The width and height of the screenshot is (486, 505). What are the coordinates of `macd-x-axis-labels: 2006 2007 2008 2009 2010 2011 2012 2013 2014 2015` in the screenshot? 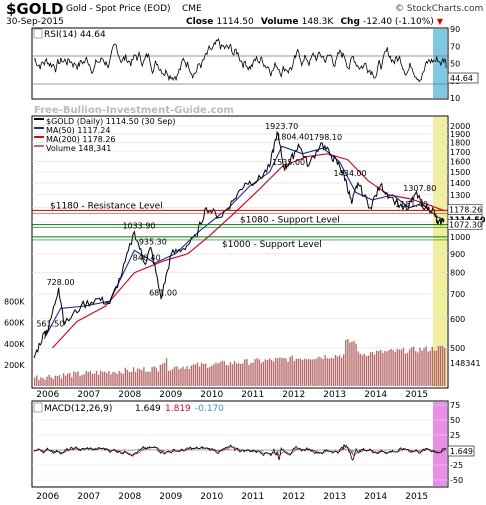 It's located at (232, 497).